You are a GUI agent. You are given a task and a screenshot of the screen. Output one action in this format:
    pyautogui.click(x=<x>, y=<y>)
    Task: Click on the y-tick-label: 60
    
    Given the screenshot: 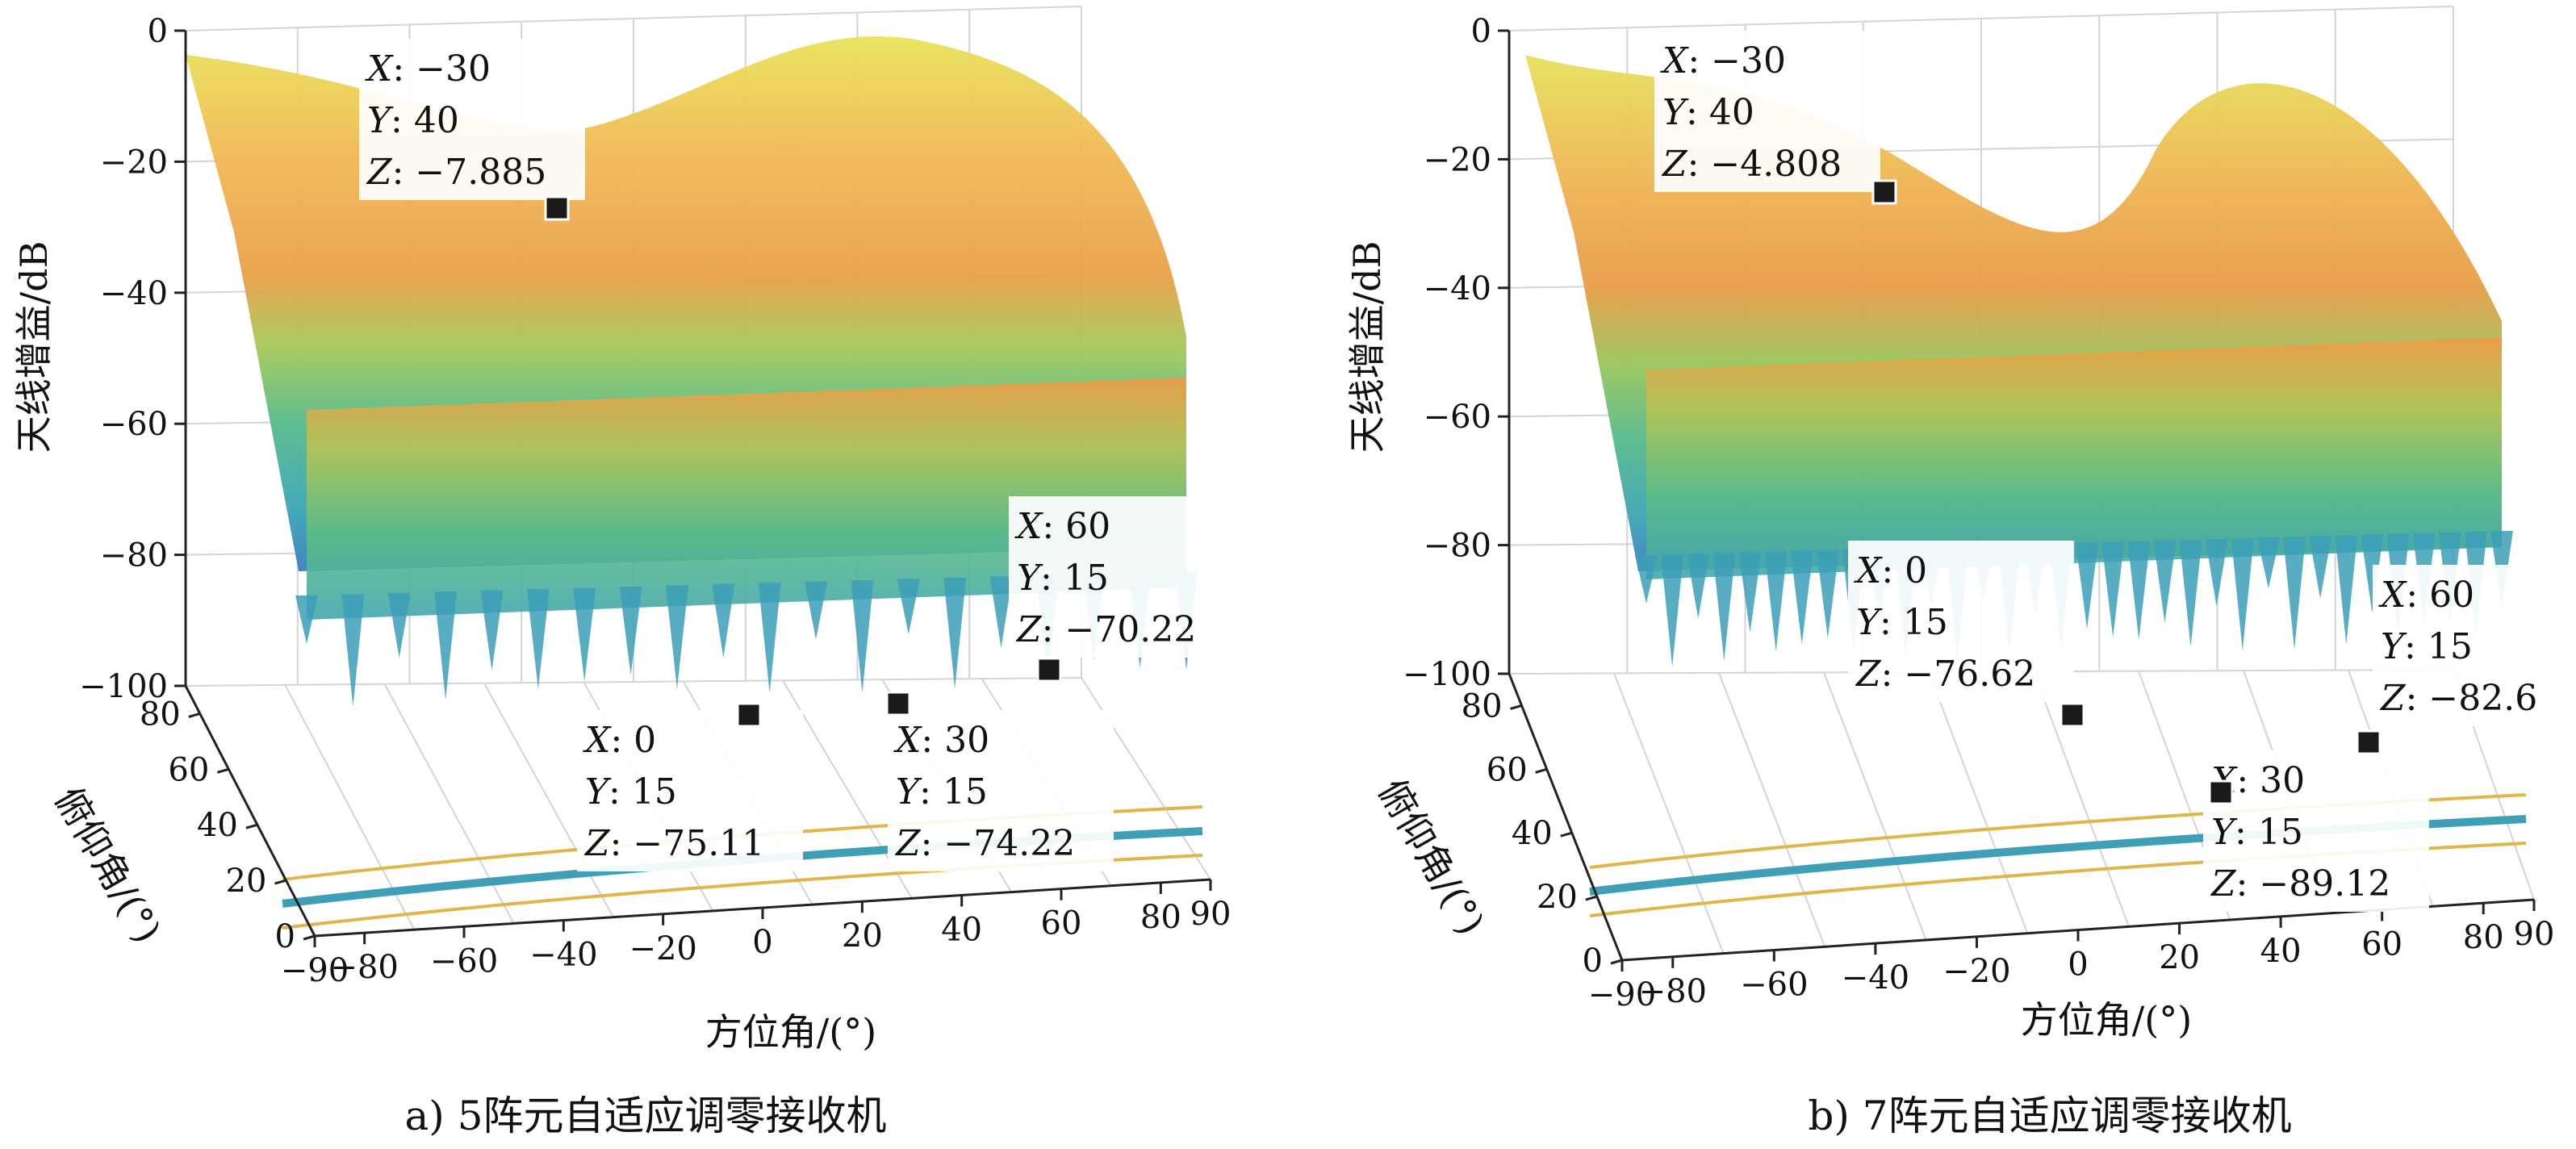 What is the action you would take?
    pyautogui.click(x=188, y=769)
    